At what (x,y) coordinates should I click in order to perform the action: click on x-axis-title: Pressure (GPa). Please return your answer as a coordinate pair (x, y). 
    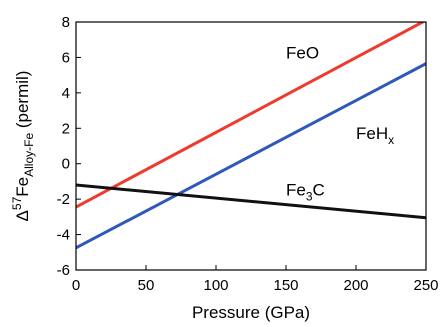
    Looking at the image, I should click on (251, 312).